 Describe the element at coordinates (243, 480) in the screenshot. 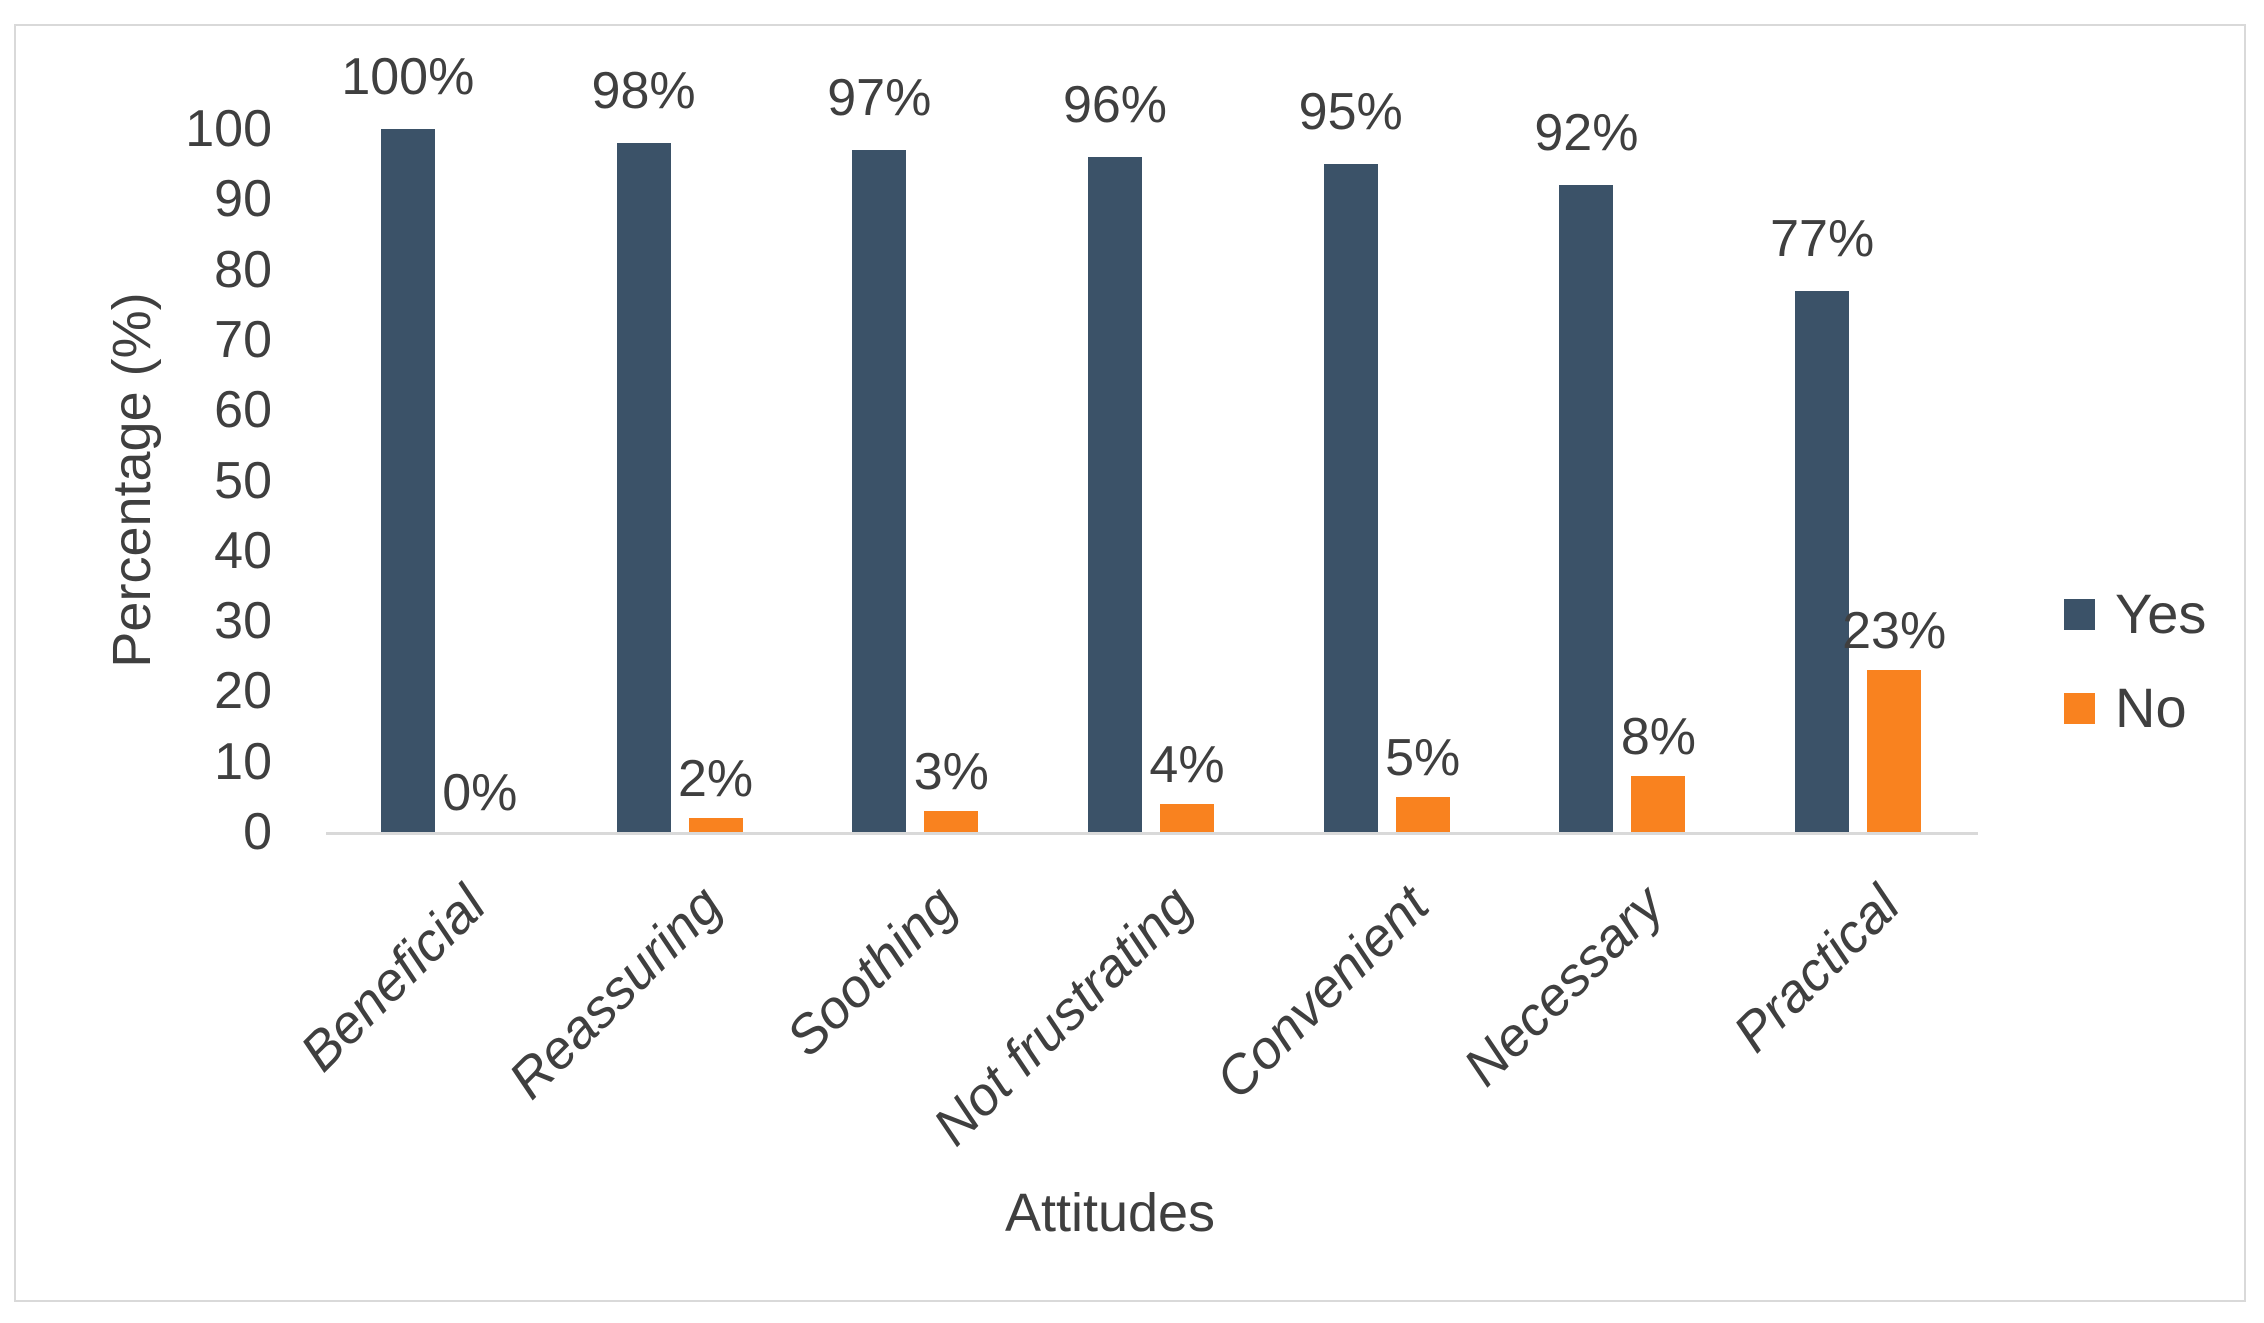

I see `y-axis-tick-label: 50` at that location.